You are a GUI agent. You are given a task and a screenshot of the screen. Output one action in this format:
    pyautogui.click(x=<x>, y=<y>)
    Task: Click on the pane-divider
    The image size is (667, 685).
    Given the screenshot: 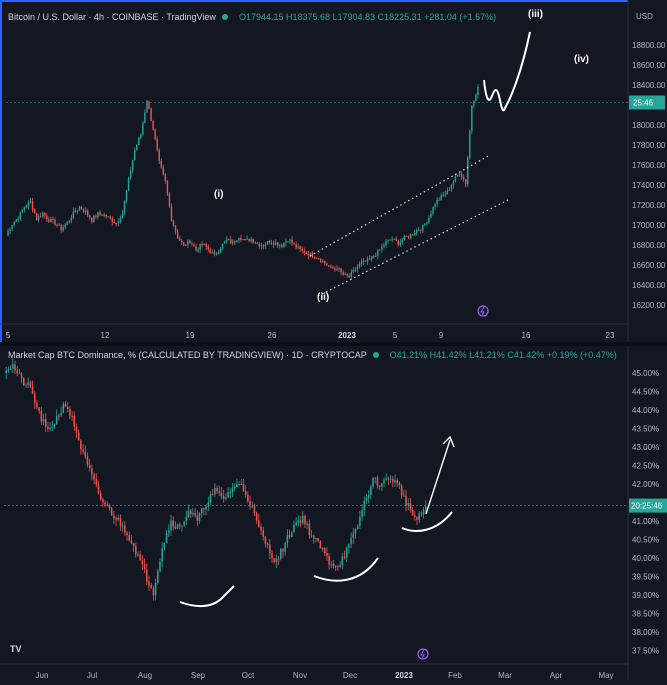 What is the action you would take?
    pyautogui.click(x=333, y=344)
    